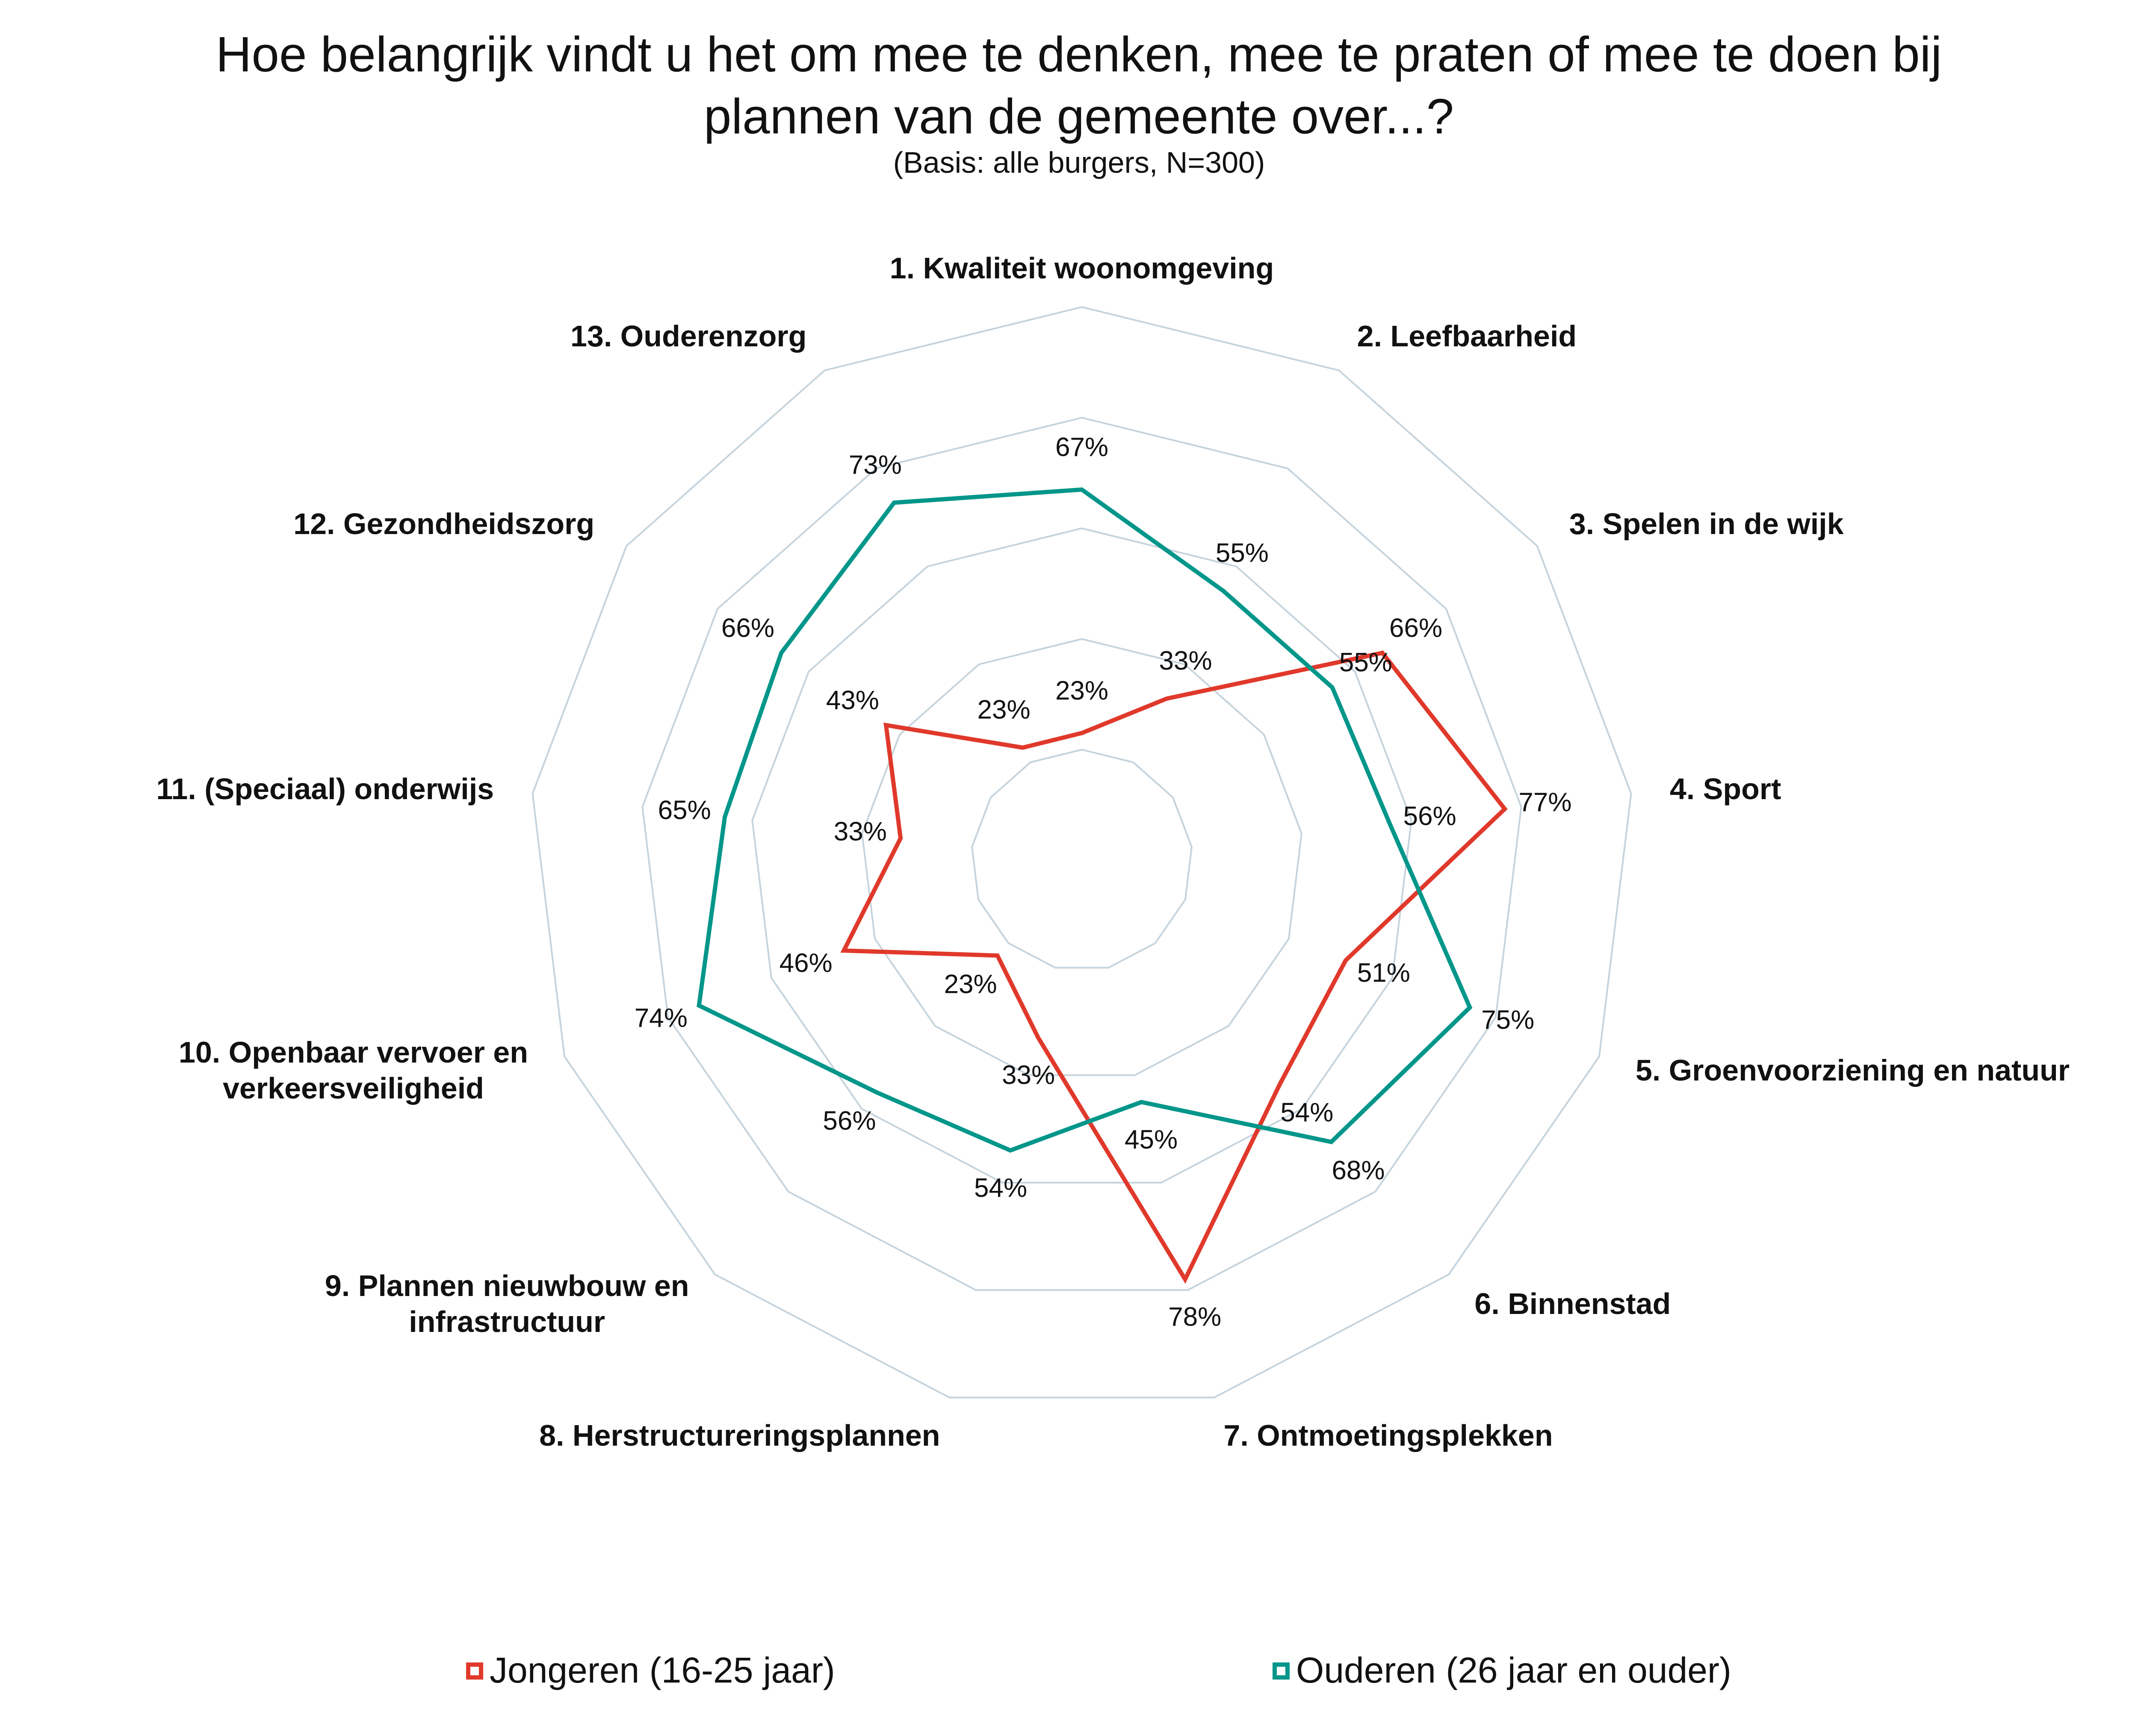 The width and height of the screenshot is (2138, 1736). Describe the element at coordinates (875, 465) in the screenshot. I see `value-label: 73%` at that location.